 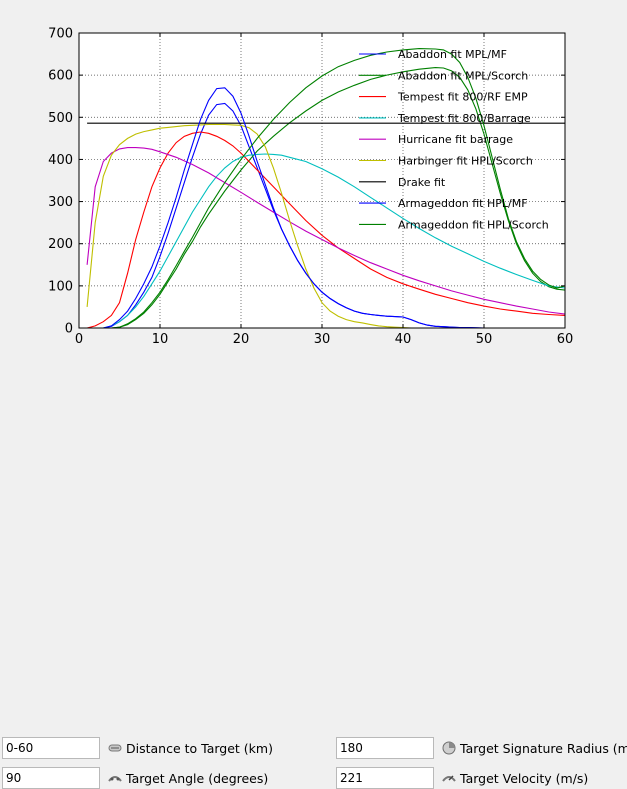 What do you see at coordinates (60, 160) in the screenshot?
I see `y-tick-label: 400` at bounding box center [60, 160].